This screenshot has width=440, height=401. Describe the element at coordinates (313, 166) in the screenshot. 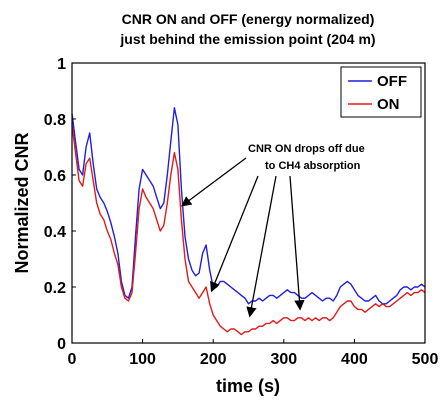

I see `annotation-text-line2: to CH4 absorption` at that location.